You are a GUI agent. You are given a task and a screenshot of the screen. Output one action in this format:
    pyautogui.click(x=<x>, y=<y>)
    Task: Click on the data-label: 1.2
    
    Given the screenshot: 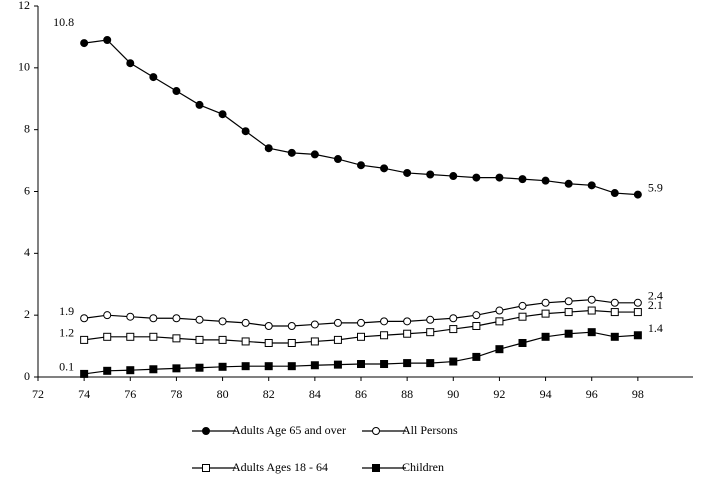 What is the action you would take?
    pyautogui.click(x=66, y=333)
    